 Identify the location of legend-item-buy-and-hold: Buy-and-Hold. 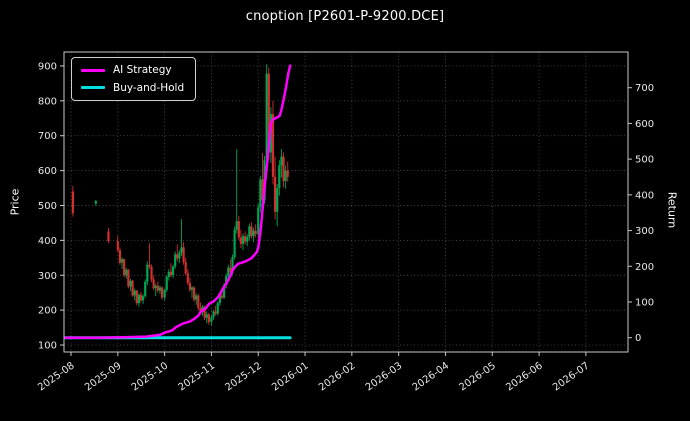
(133, 87).